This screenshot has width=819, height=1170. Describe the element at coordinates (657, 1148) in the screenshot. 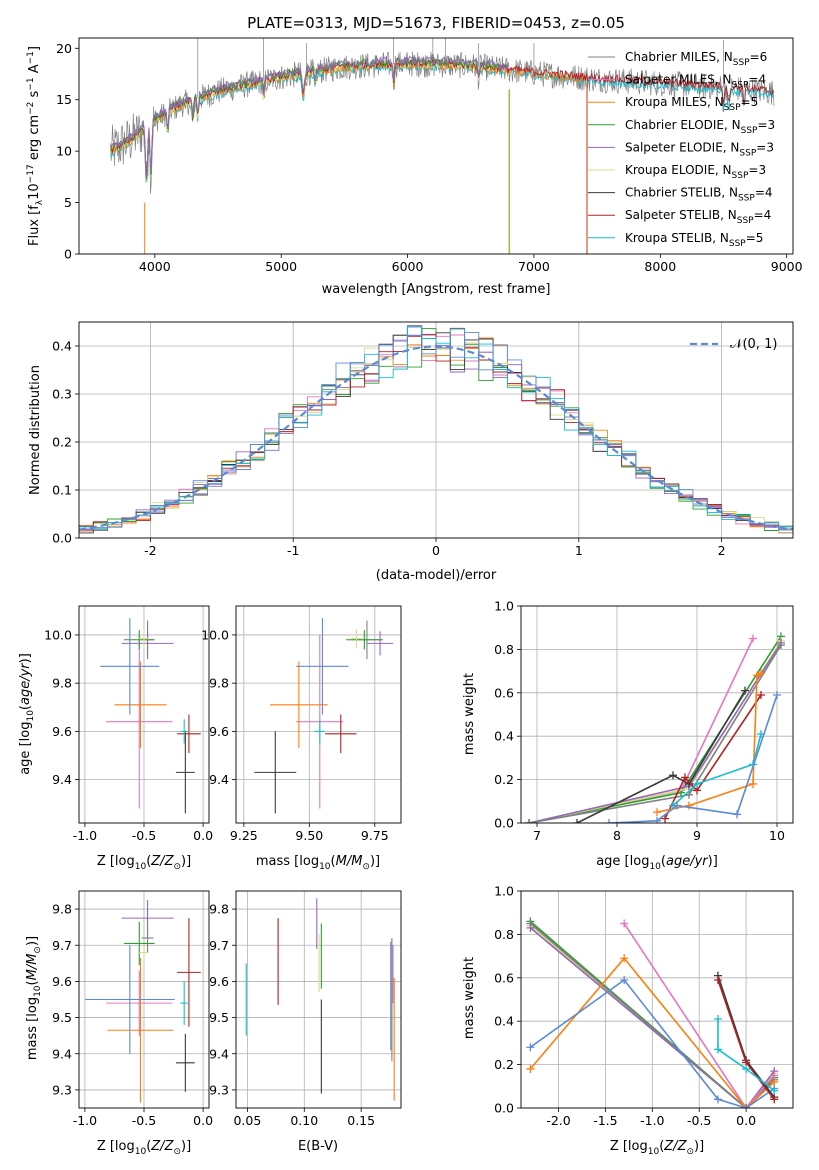

I see `weight-vs-z-chart-x-label: Z [log10(Z/Z⊙)]` at that location.